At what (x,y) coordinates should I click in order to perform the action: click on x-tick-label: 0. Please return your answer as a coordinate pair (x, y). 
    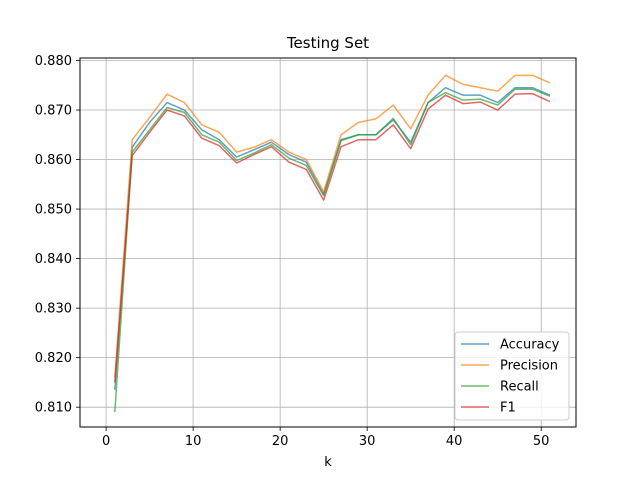
    Looking at the image, I should click on (106, 441).